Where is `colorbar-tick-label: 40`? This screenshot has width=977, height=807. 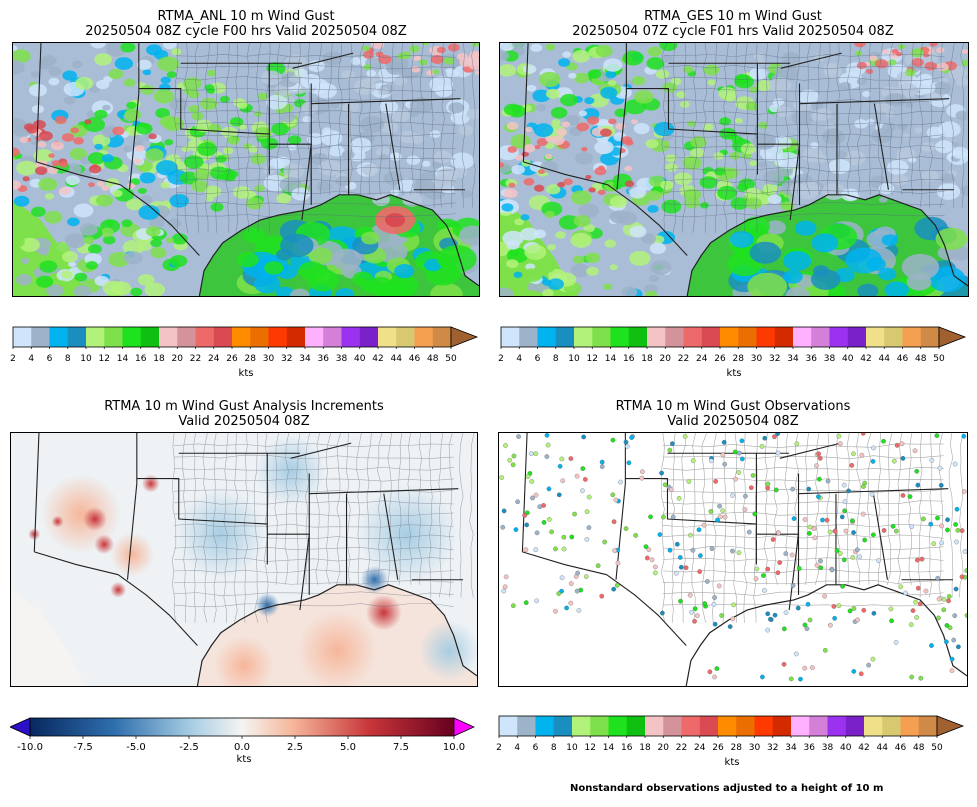 colorbar-tick-label: 40 is located at coordinates (360, 359).